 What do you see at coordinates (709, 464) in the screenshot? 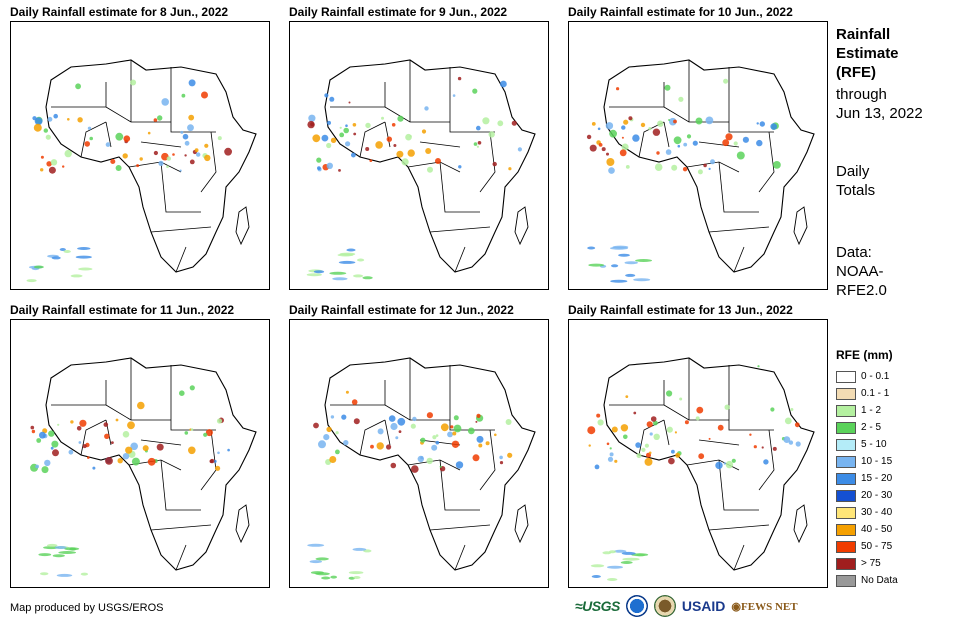
I see `continent-outline` at bounding box center [709, 464].